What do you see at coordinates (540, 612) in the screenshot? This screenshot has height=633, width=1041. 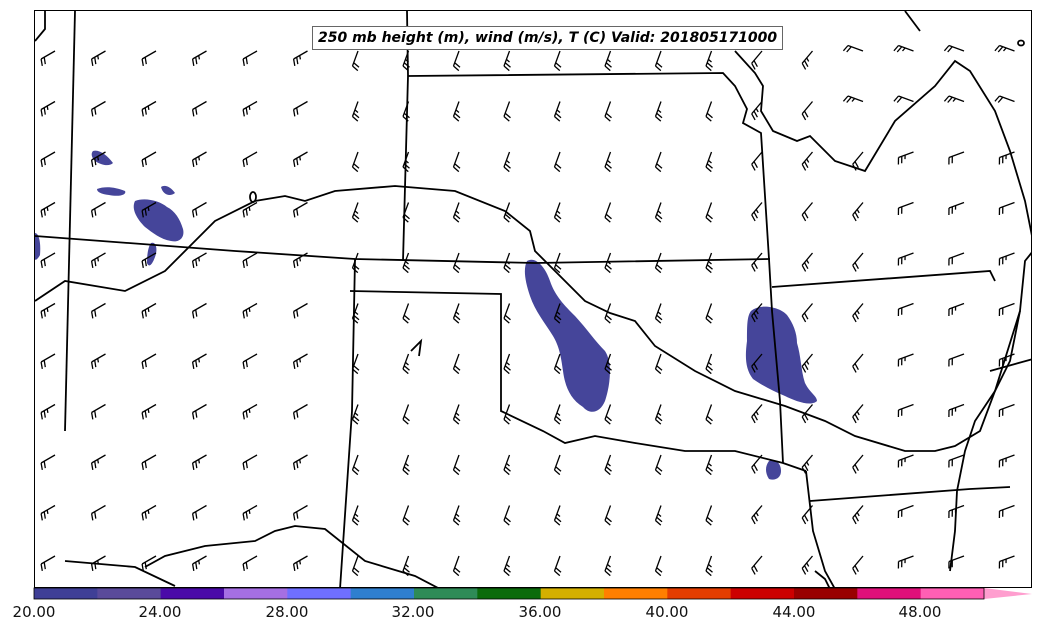 I see `colorbar-tick-label: 36.00` at bounding box center [540, 612].